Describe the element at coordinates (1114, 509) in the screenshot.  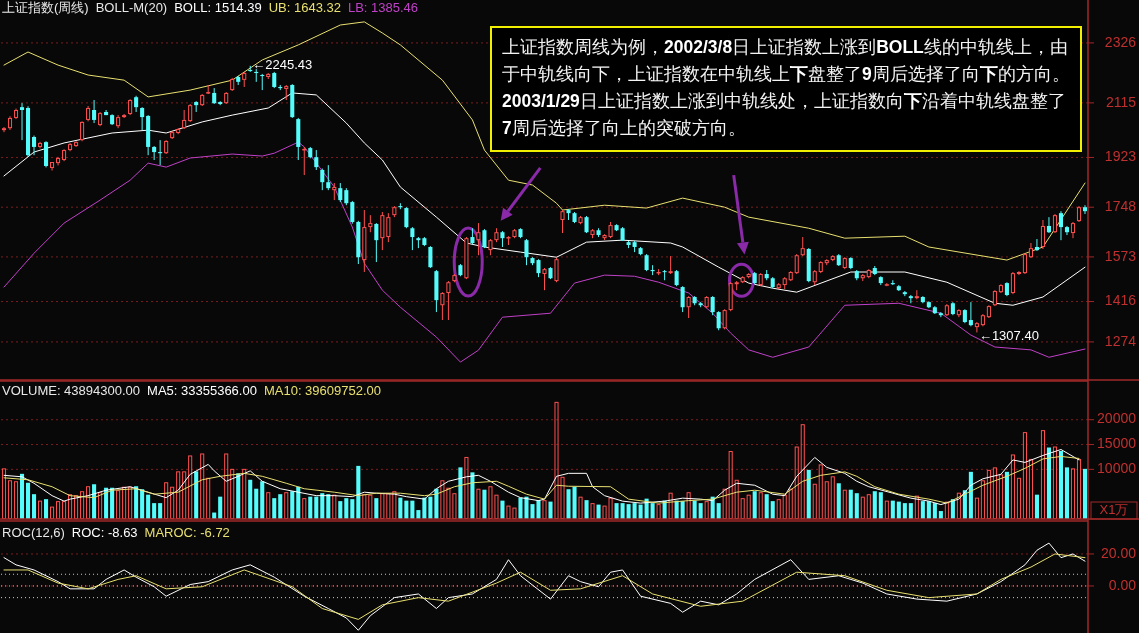
I see `y-axis-title: X1万` at that location.